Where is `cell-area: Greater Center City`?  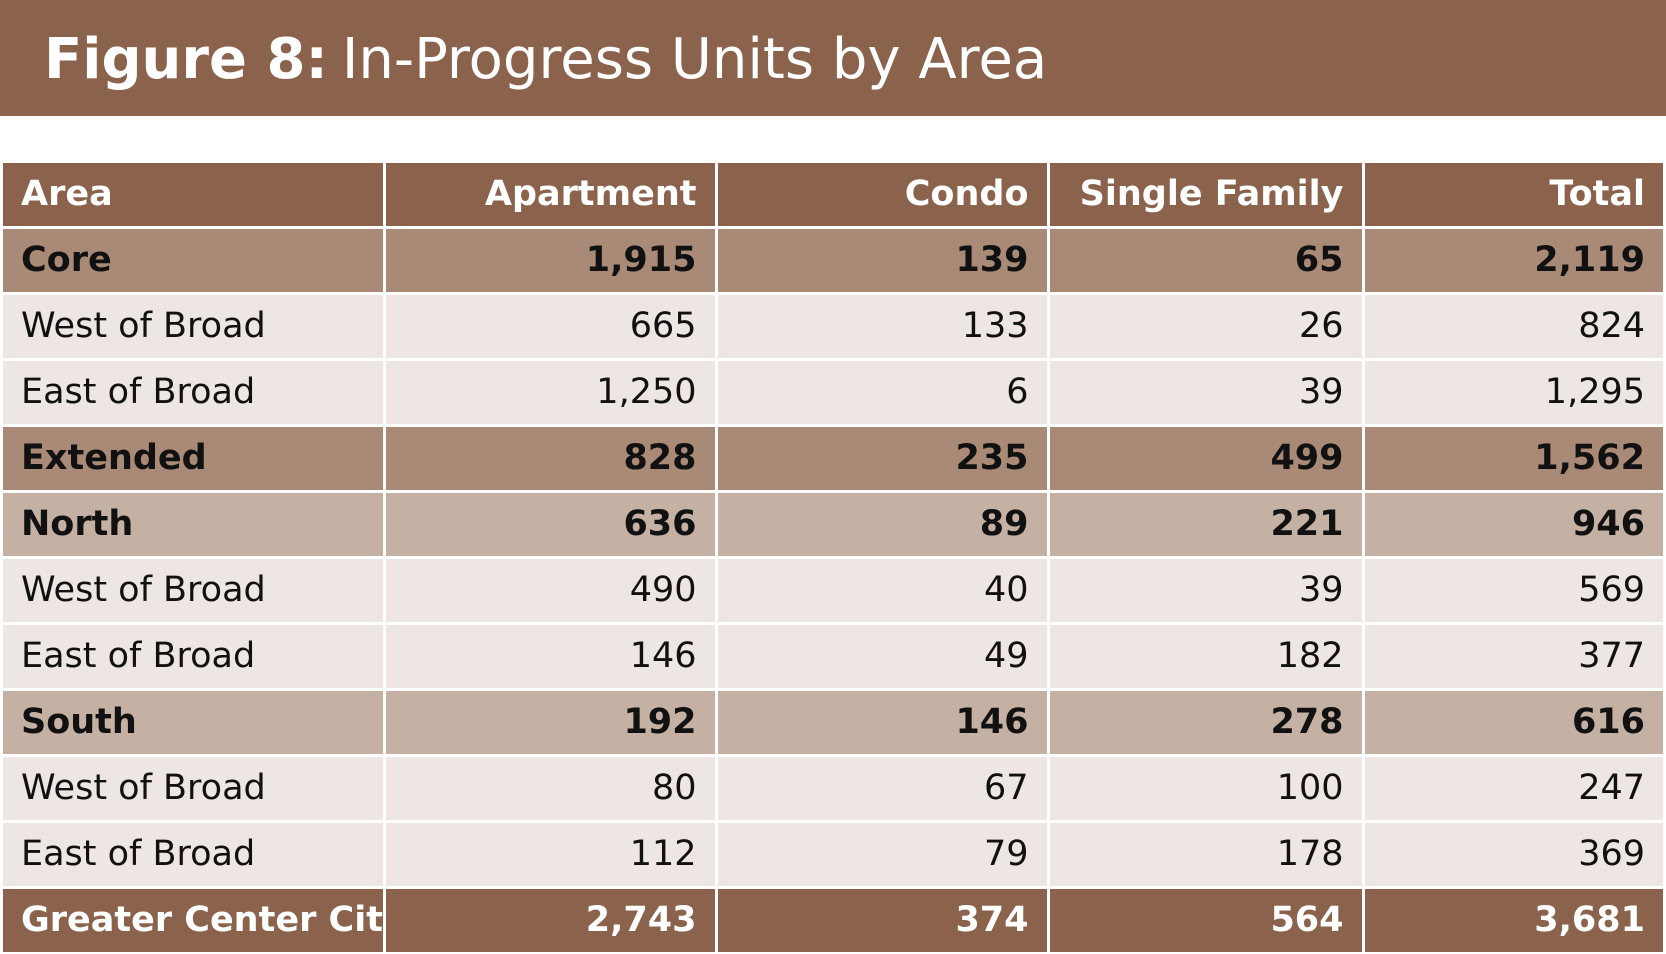
cell-area: Greater Center City is located at coordinates (193, 919).